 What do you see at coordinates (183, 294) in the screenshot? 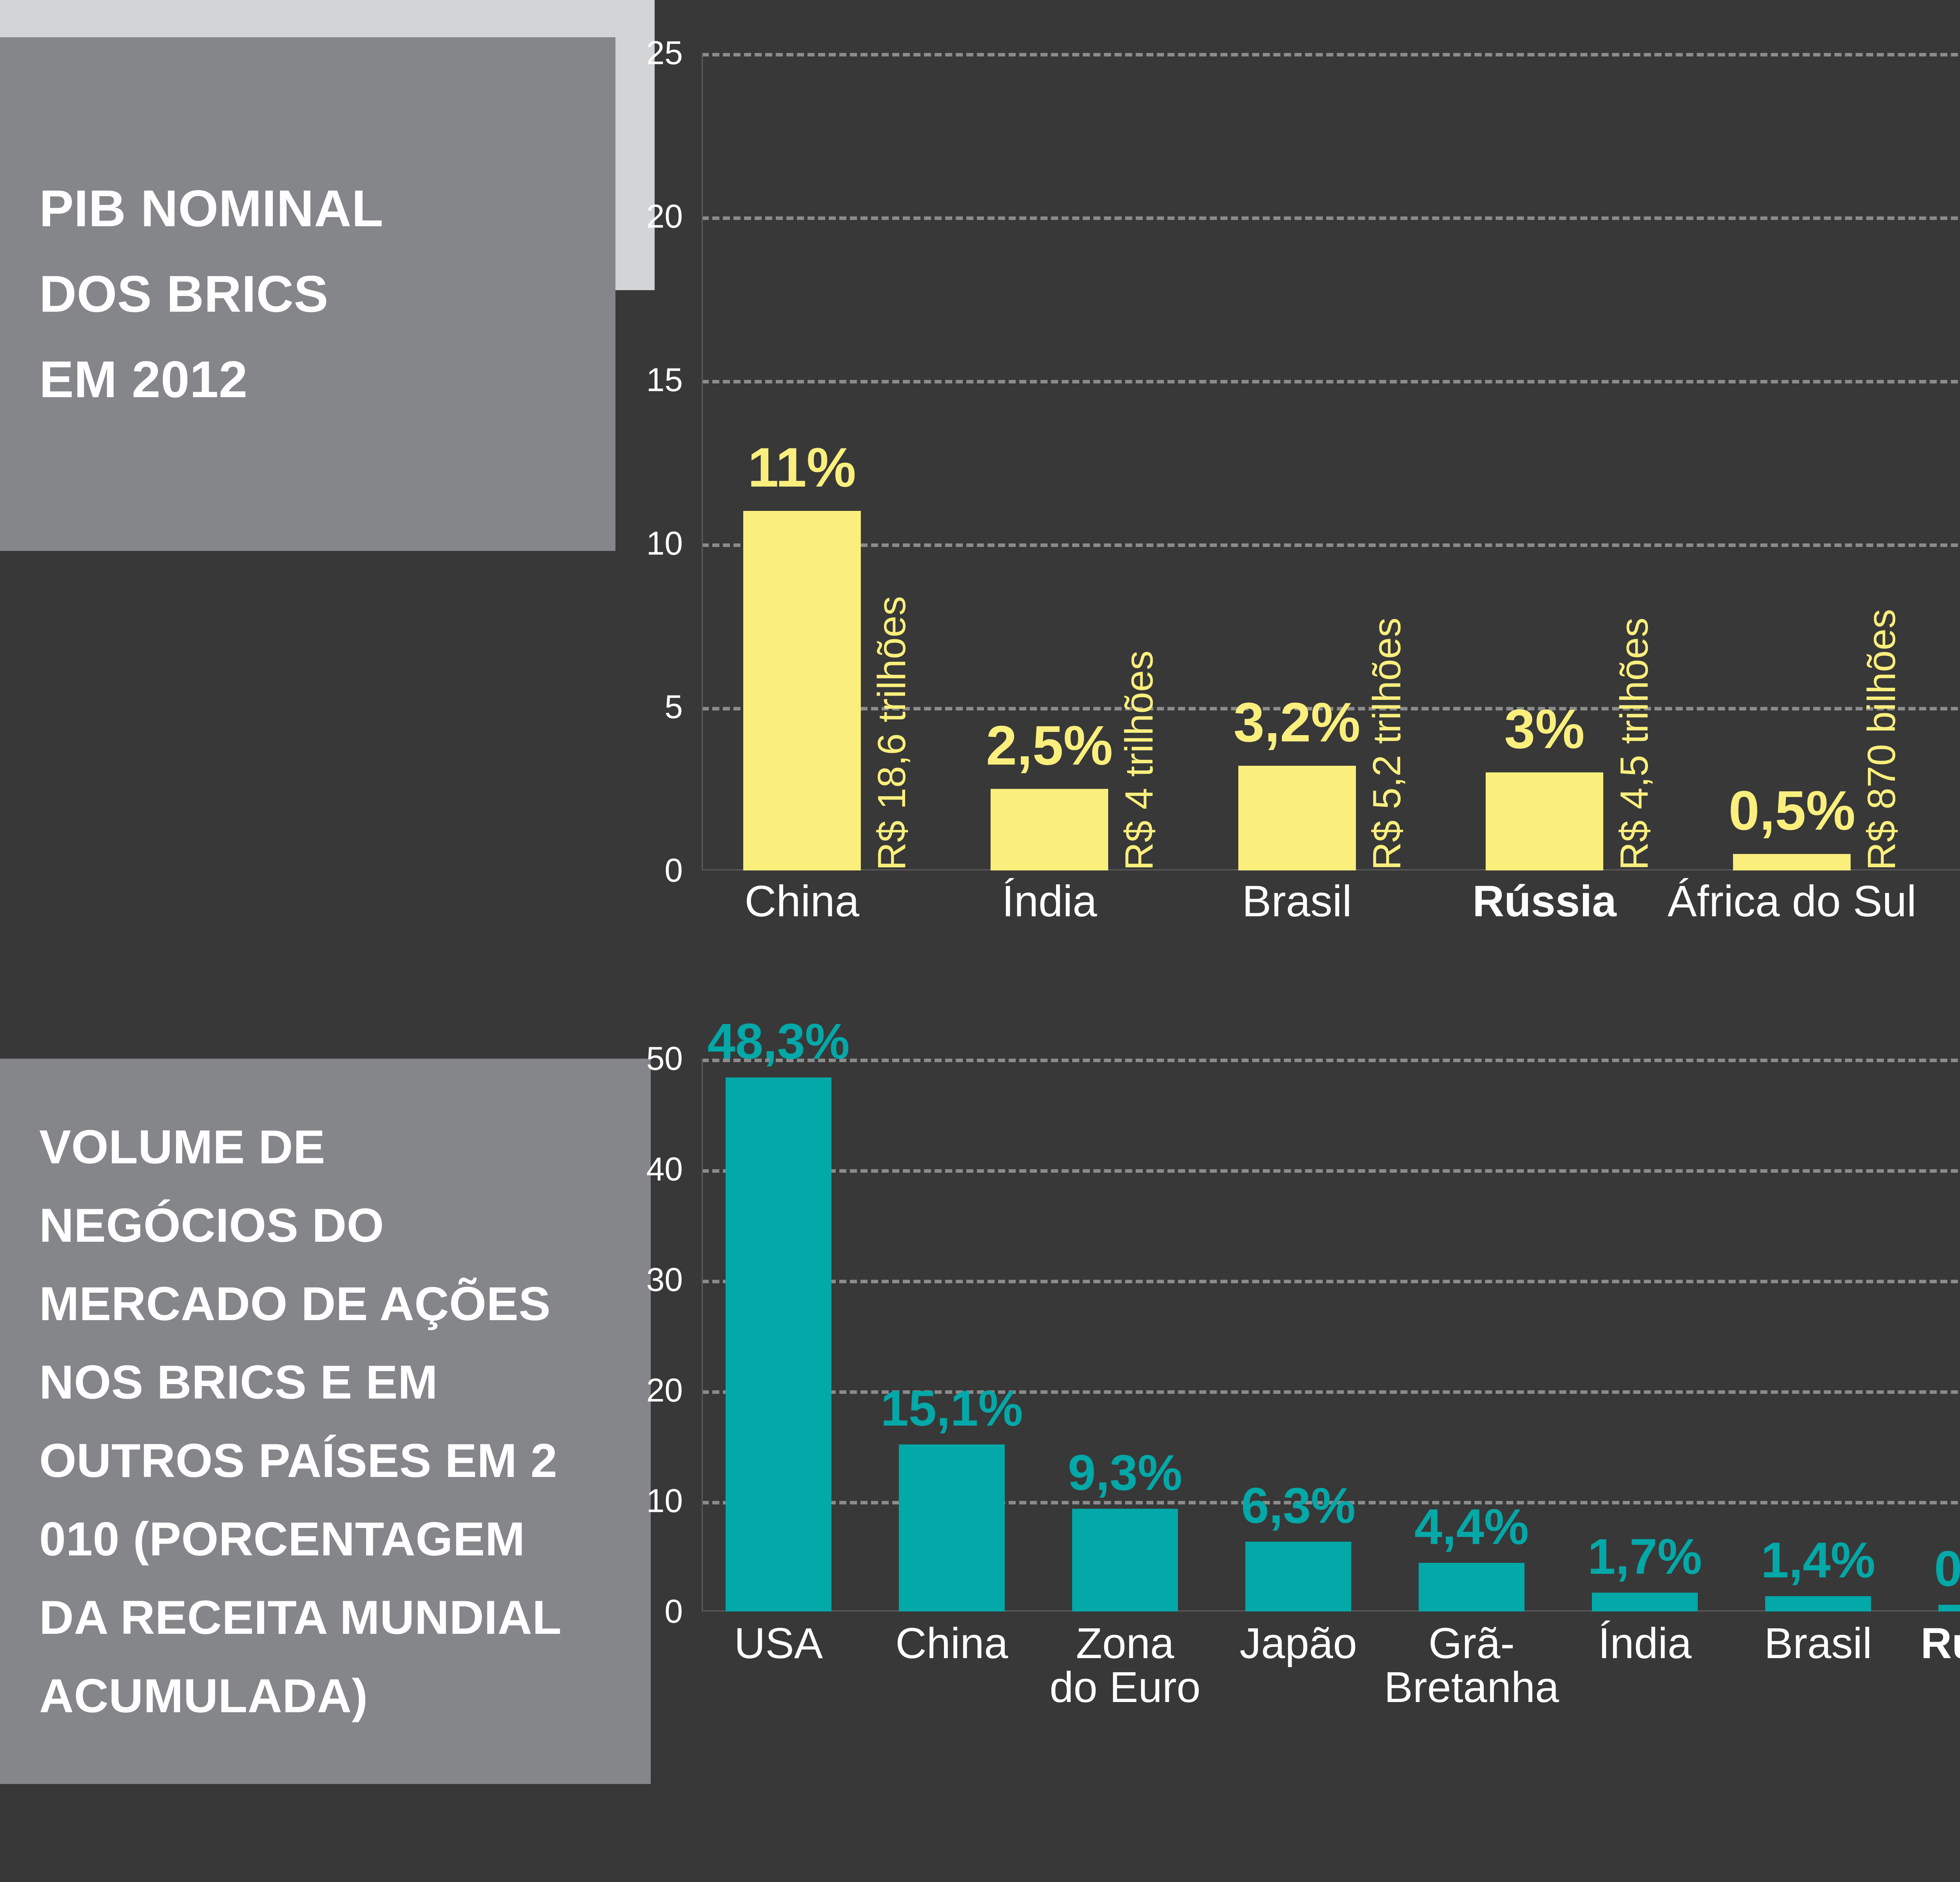
I see `panel-title-line: DOS BRICS` at bounding box center [183, 294].